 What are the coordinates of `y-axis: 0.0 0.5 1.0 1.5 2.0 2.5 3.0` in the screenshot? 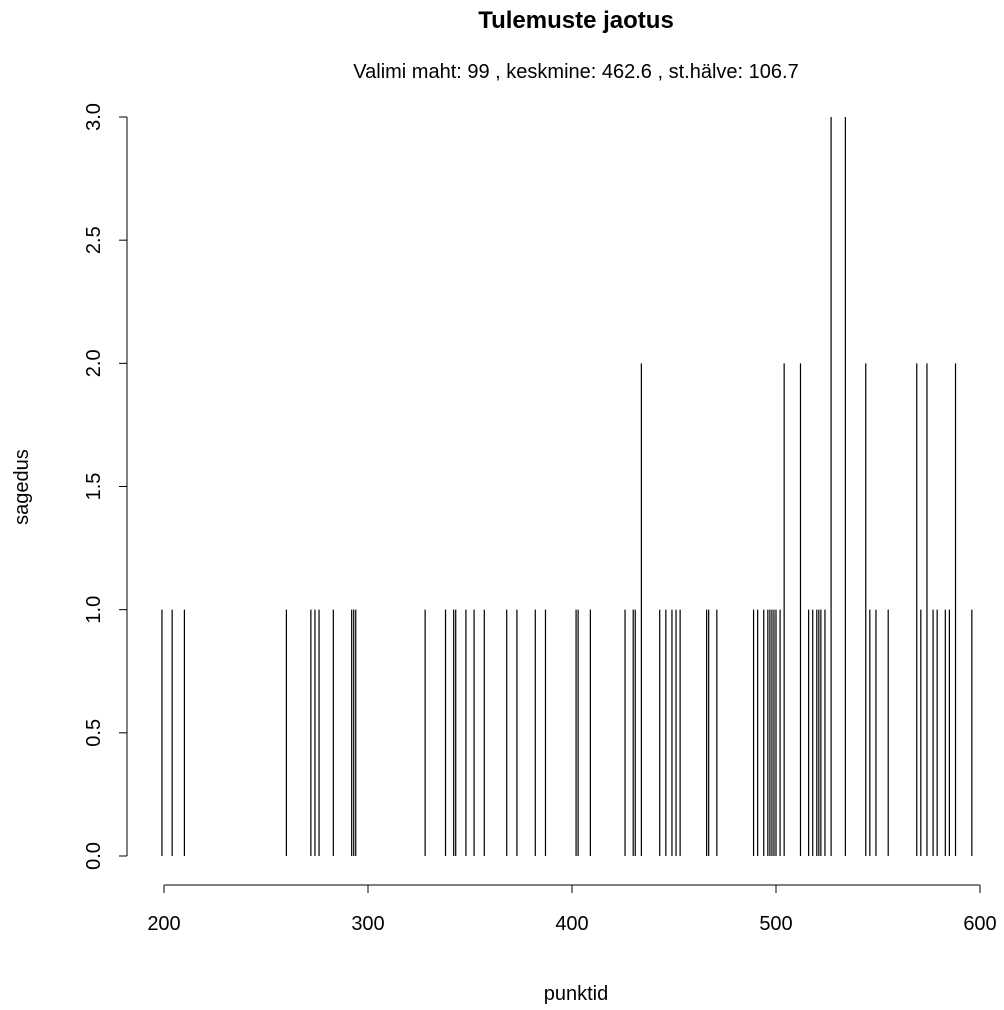 It's located at (105, 486).